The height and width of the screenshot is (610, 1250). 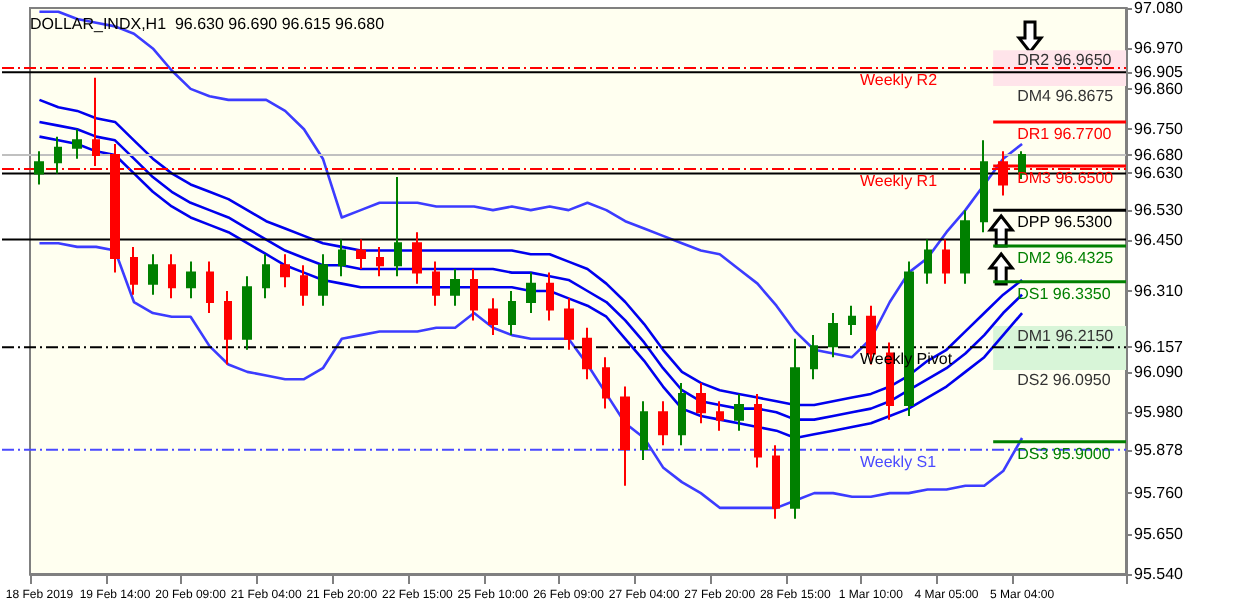 I want to click on ref-line-label: Weekly R2, so click(x=899, y=79).